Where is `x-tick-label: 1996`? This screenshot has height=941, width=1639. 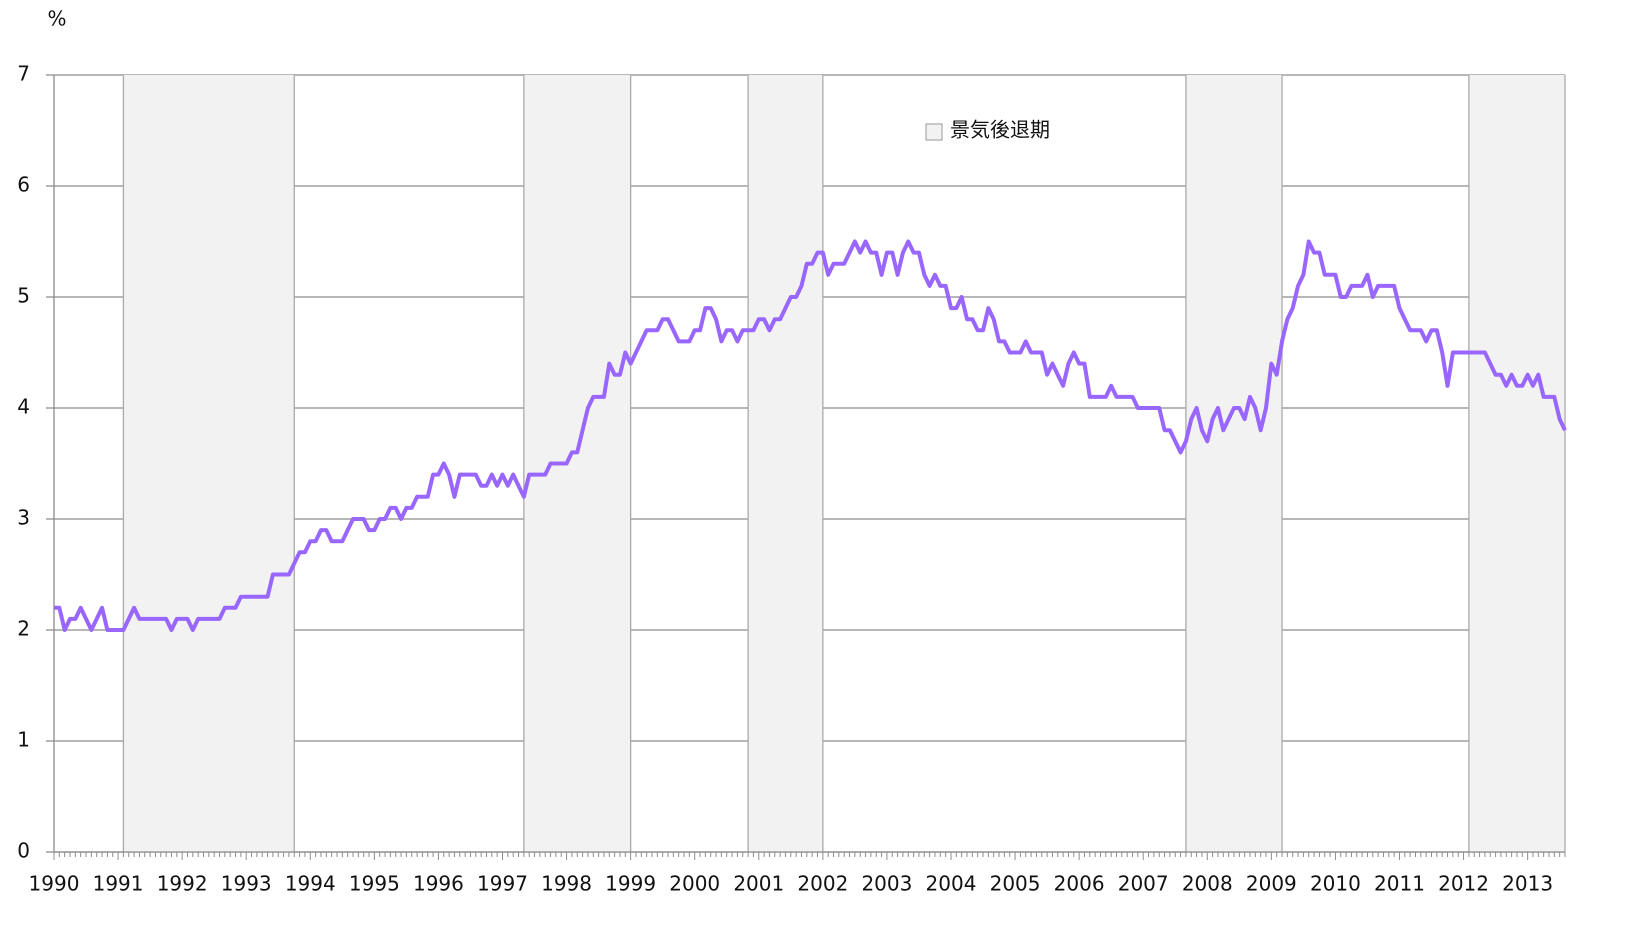
x-tick-label: 1996 is located at coordinates (438, 884).